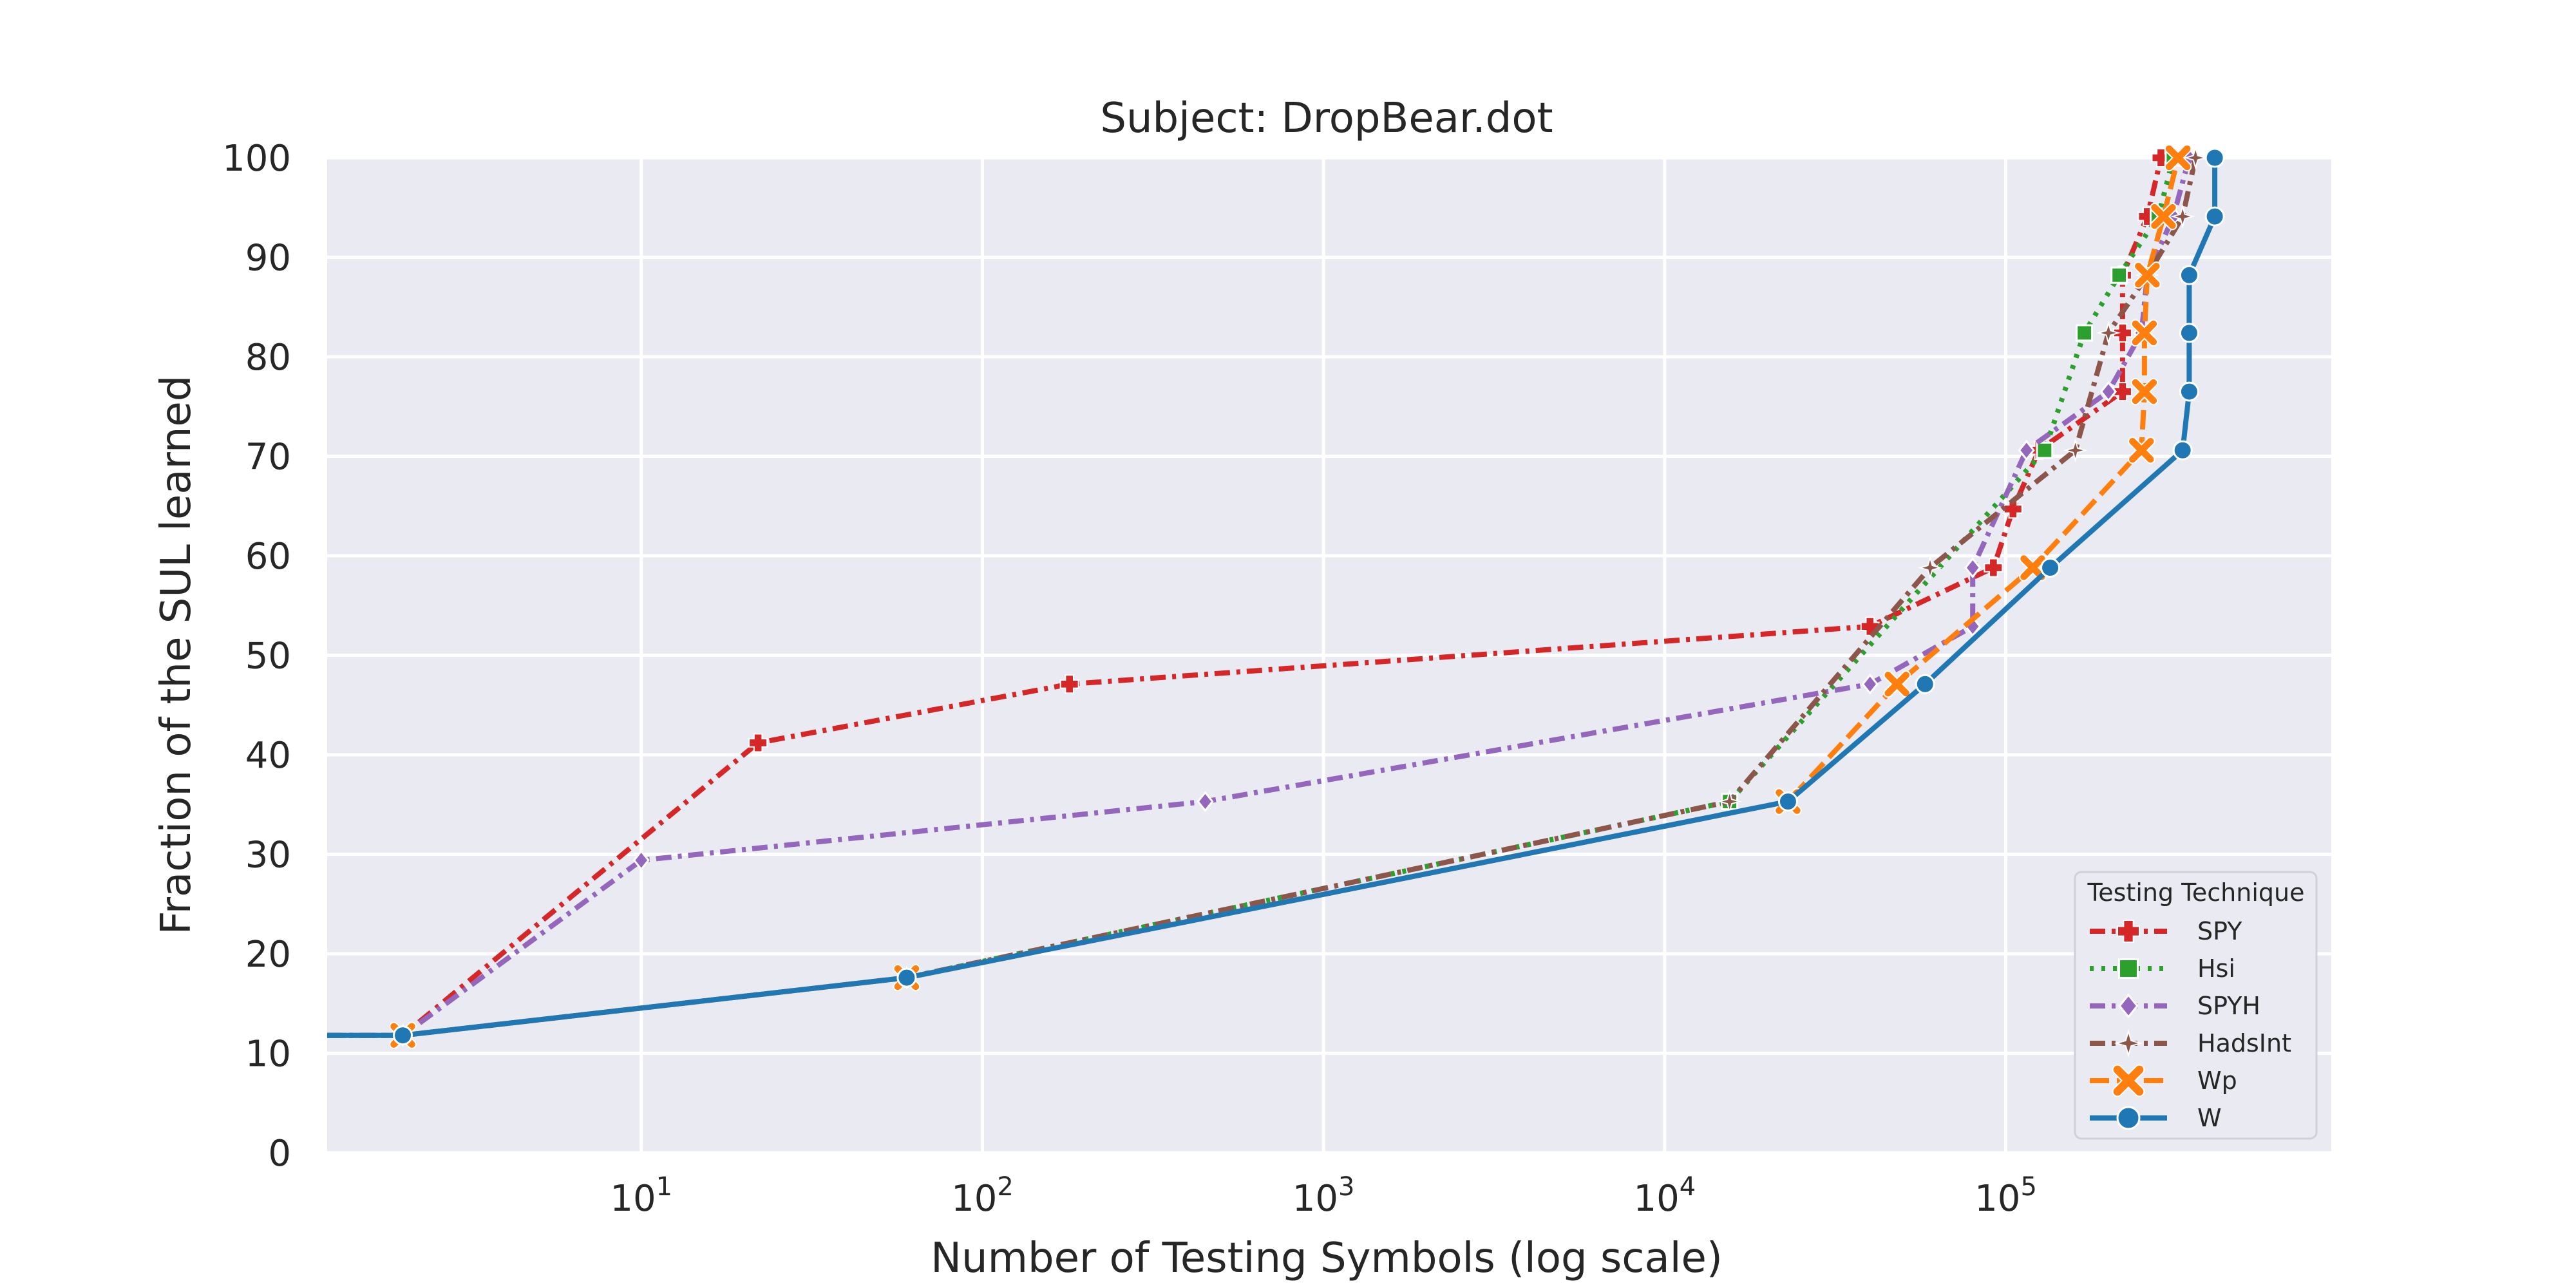 The height and width of the screenshot is (1288, 2576). I want to click on legend-item-spy: SPY, so click(2166, 931).